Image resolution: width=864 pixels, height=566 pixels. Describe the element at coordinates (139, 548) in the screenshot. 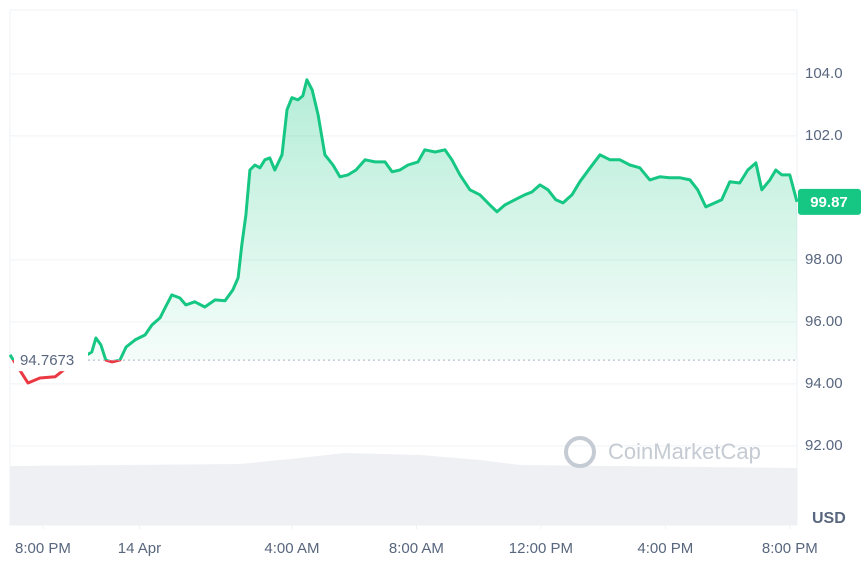

I see `x-tick-label: 14 Apr` at that location.